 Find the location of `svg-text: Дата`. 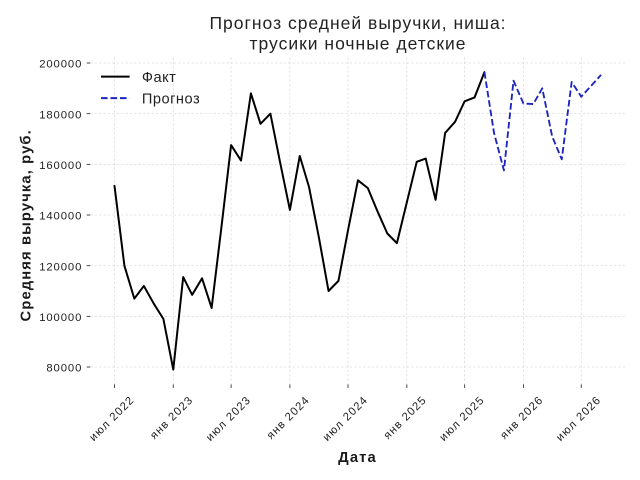

svg-text: Дата is located at coordinates (357, 458).